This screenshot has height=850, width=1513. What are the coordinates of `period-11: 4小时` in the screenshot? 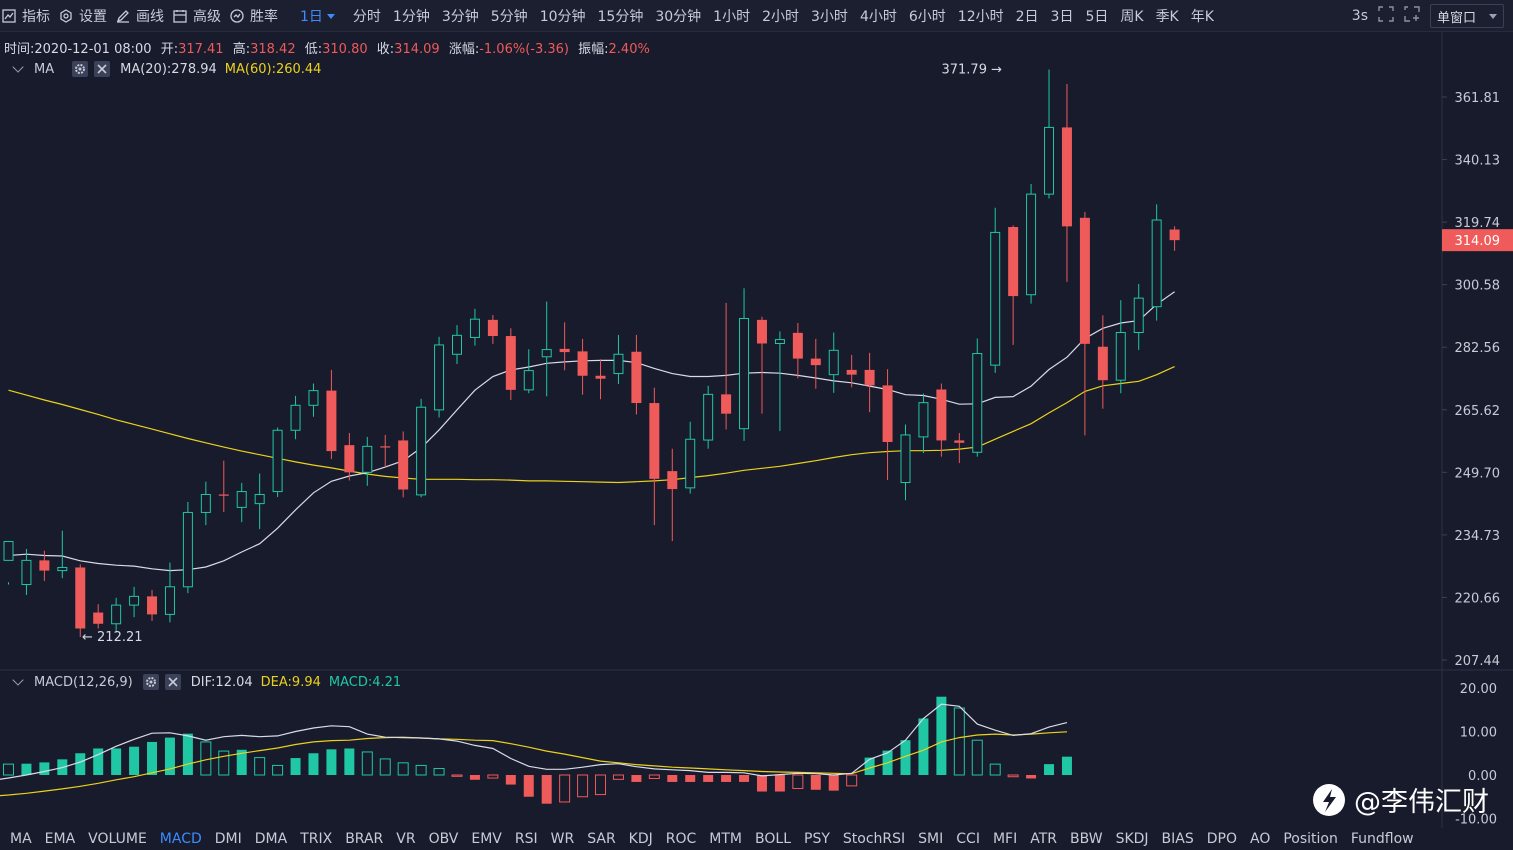 It's located at (878, 16).